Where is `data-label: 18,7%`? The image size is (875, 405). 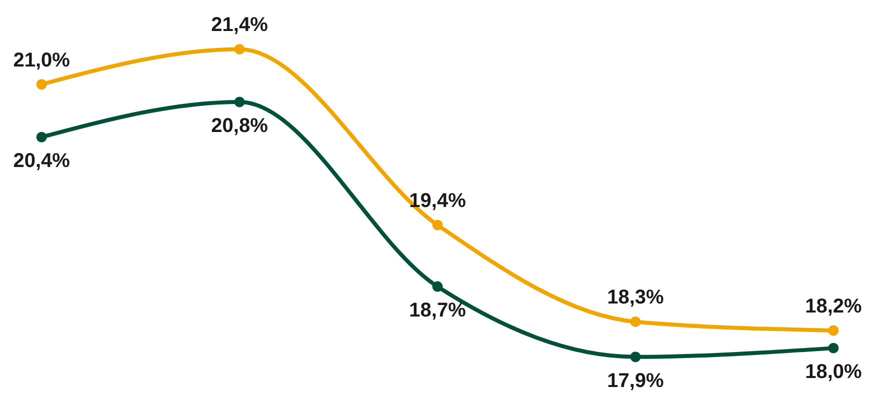
data-label: 18,7% is located at coordinates (437, 311).